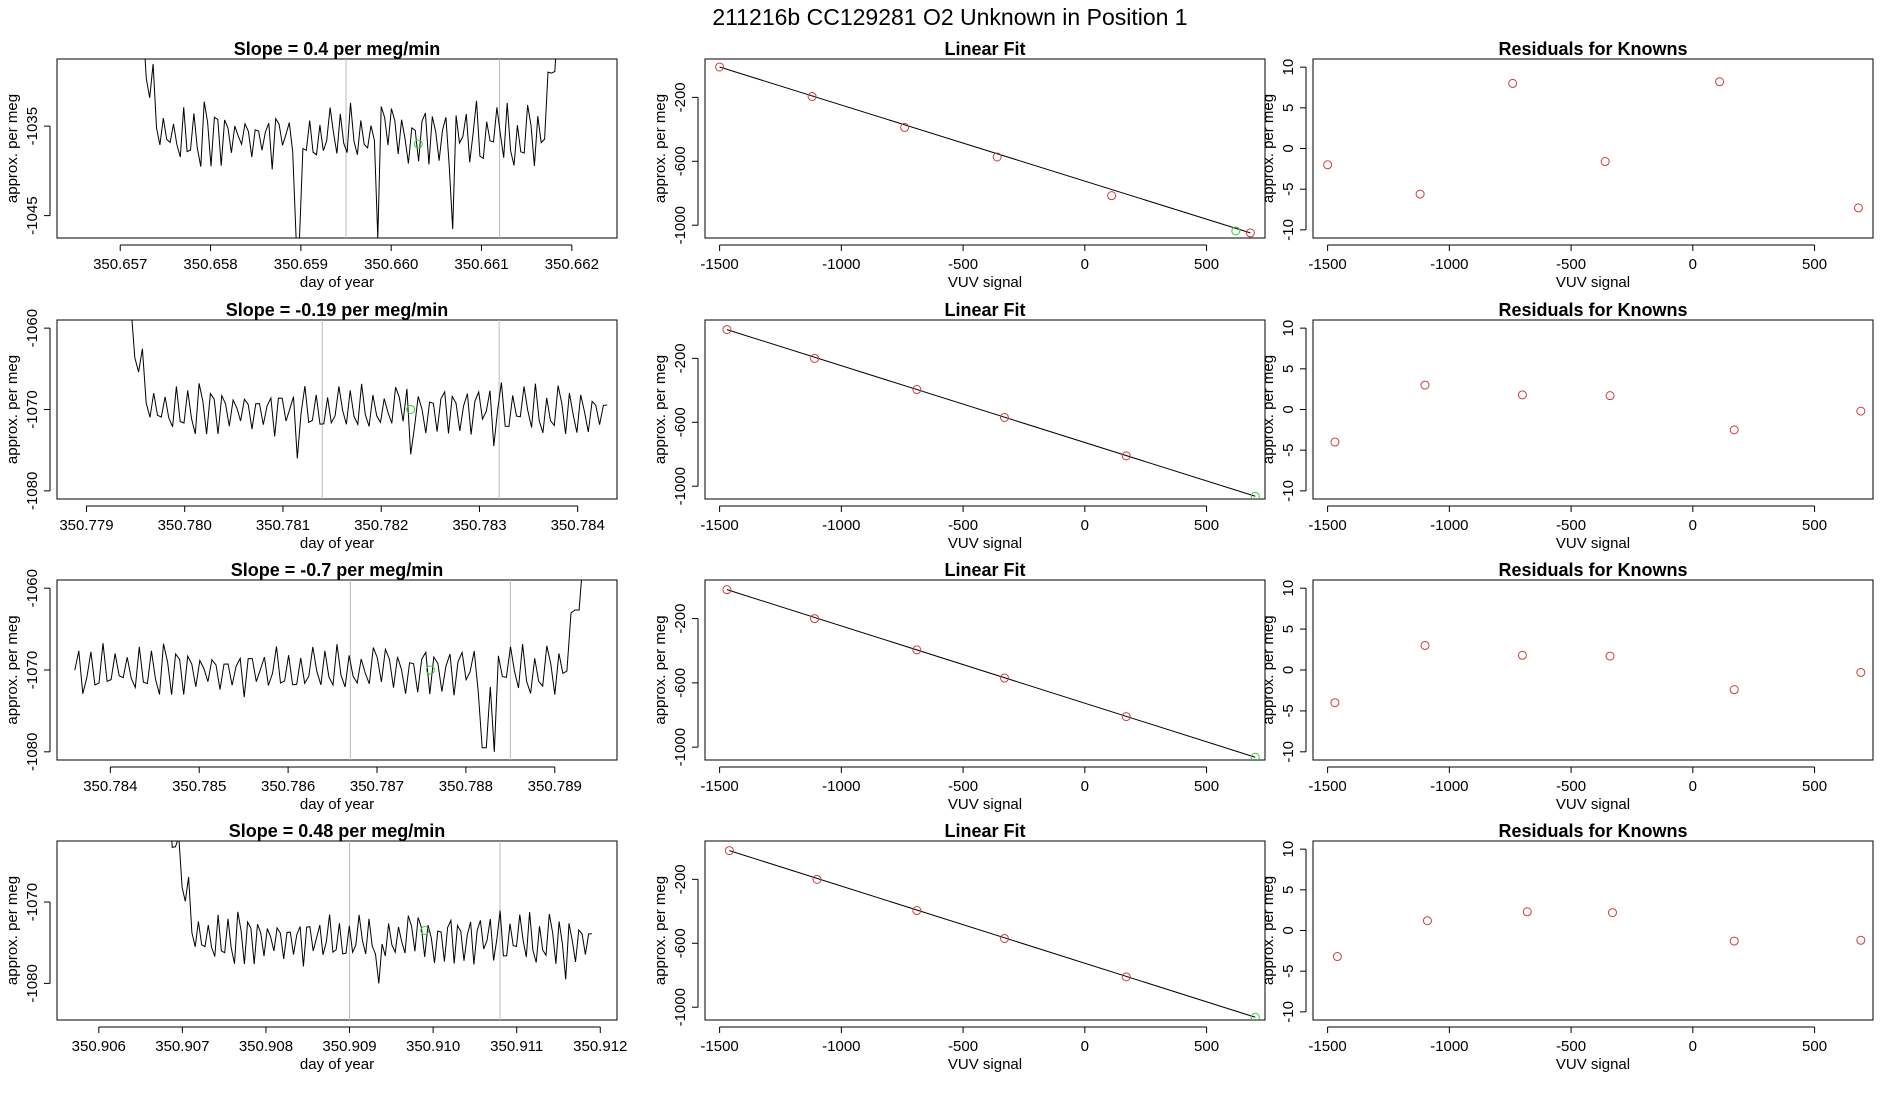 The image size is (1900, 1100). Describe the element at coordinates (99, 1046) in the screenshot. I see `x-tick-label: 350.906` at that location.